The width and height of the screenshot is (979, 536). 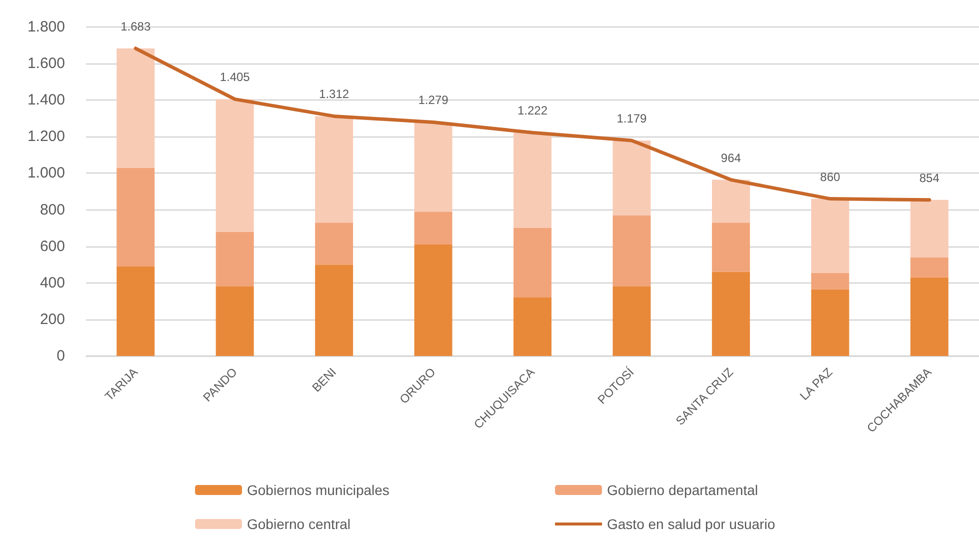 What do you see at coordinates (46, 27) in the screenshot?
I see `y-tick-label: 1.800` at bounding box center [46, 27].